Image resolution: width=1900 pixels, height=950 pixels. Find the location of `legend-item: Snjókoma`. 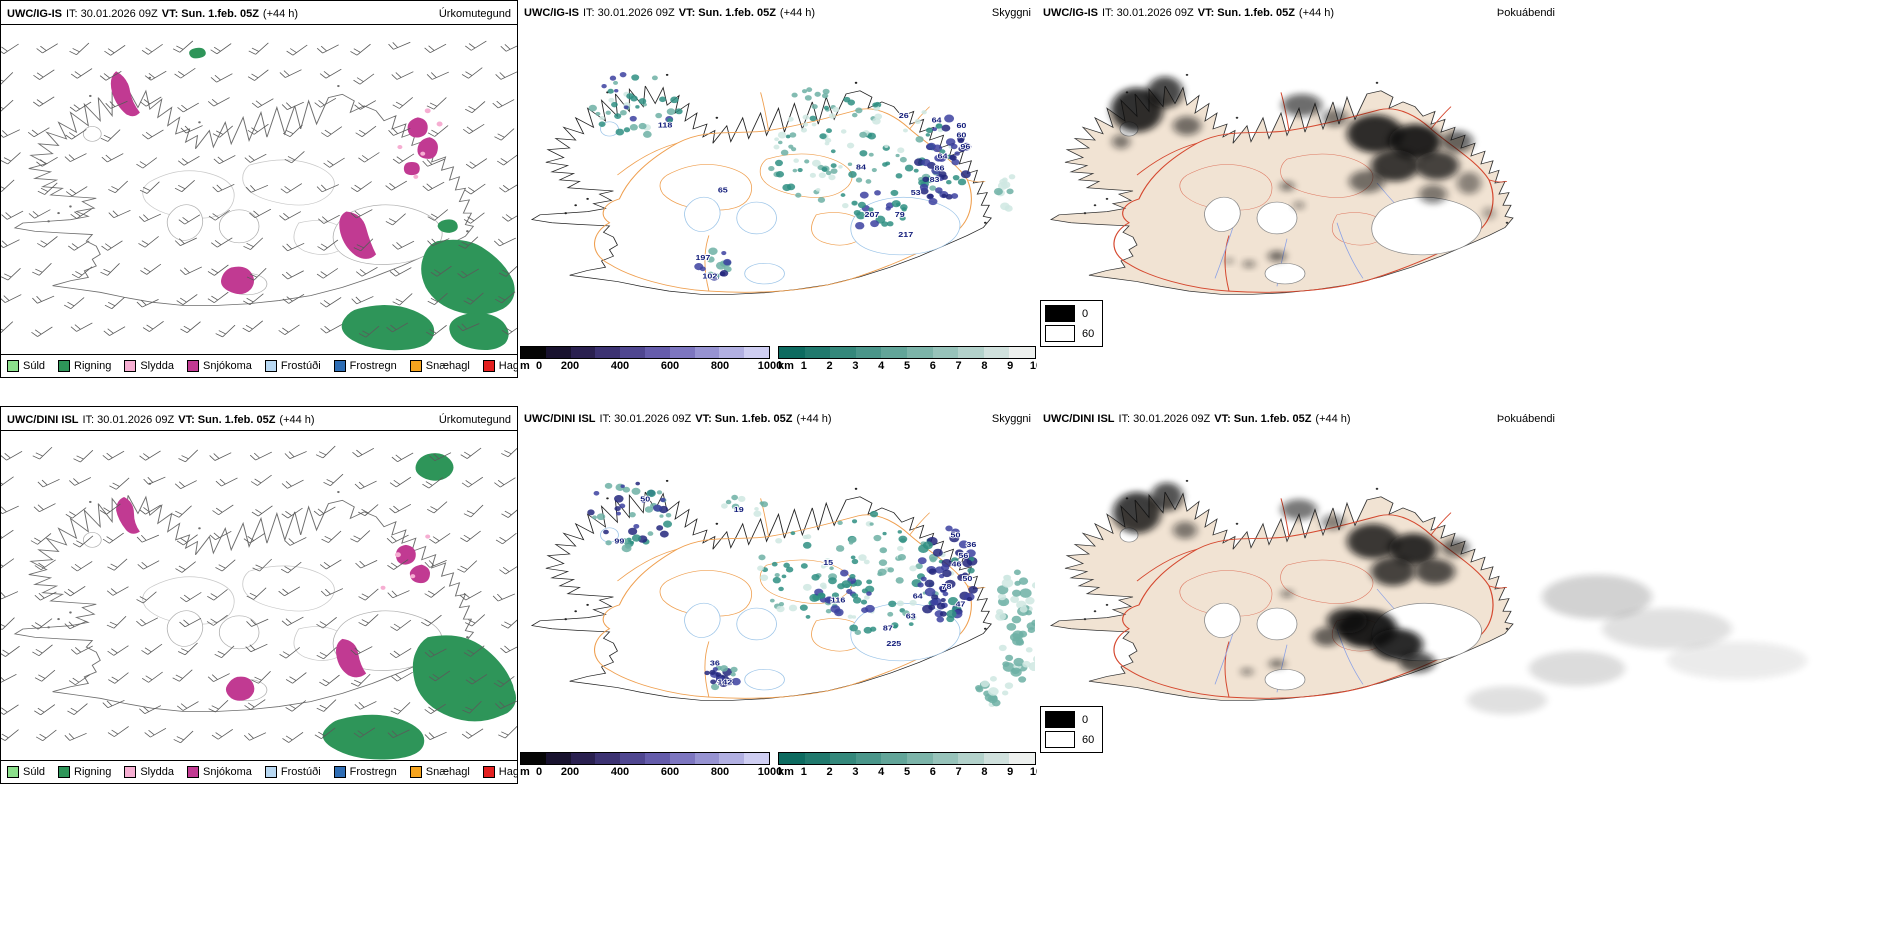

legend-item: Snjókoma is located at coordinates (219, 772).